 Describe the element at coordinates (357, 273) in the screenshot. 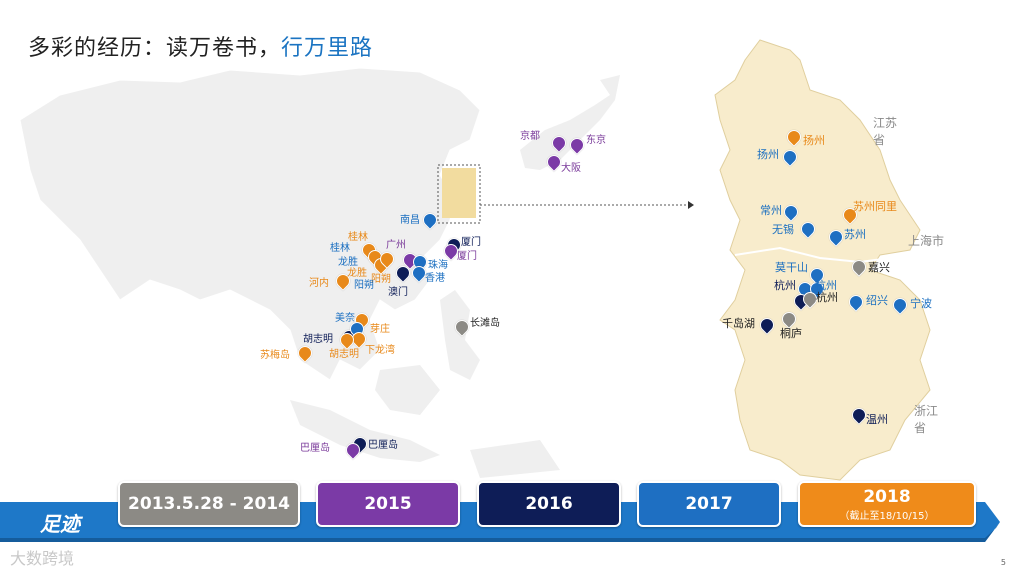

I see `label-longsheng-2018: 龙胜` at that location.